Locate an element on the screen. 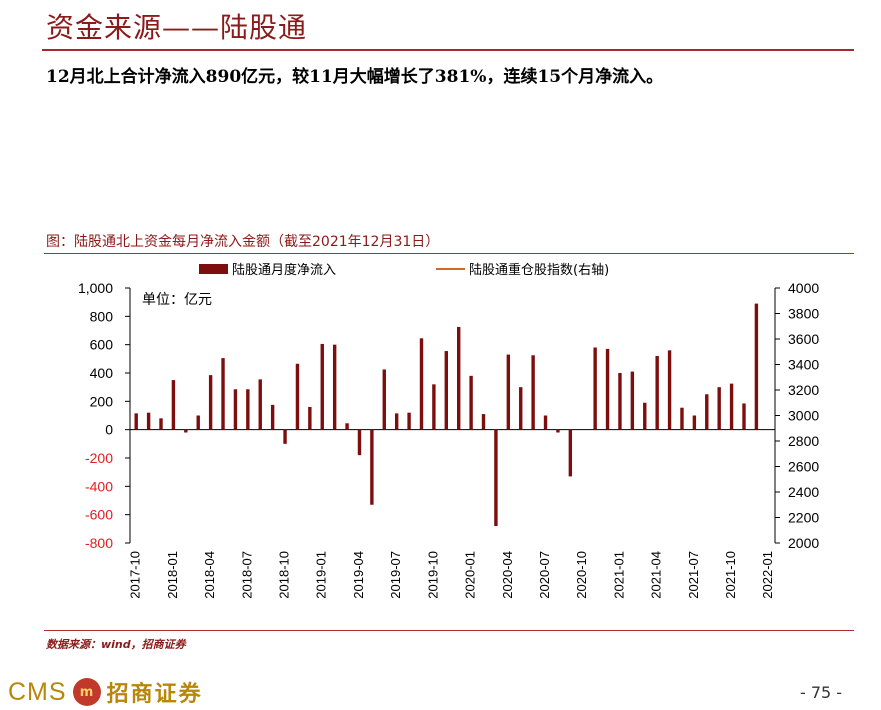 Image resolution: width=881 pixels, height=710 pixels. left-axis-tick-label: -400 is located at coordinates (99, 486).